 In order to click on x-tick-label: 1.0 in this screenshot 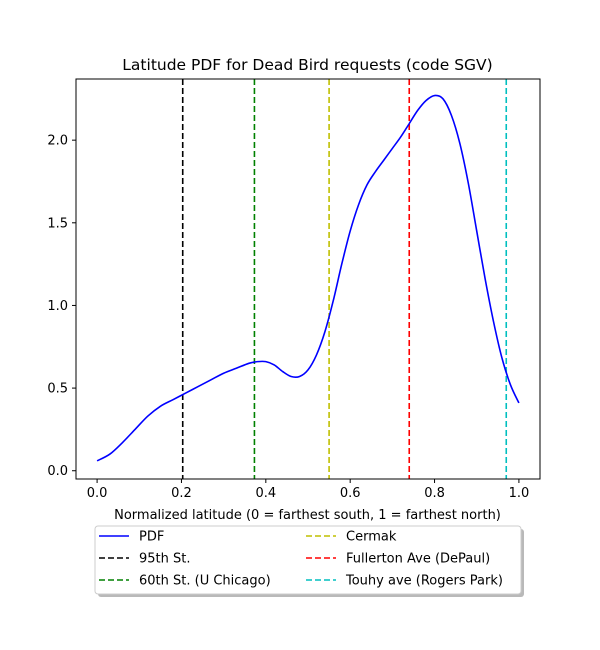, I will do `click(519, 493)`.